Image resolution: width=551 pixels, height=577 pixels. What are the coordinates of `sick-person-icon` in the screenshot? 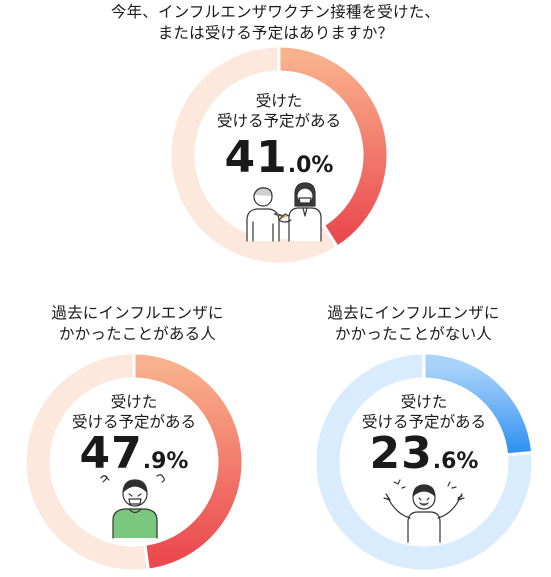 It's located at (132, 506).